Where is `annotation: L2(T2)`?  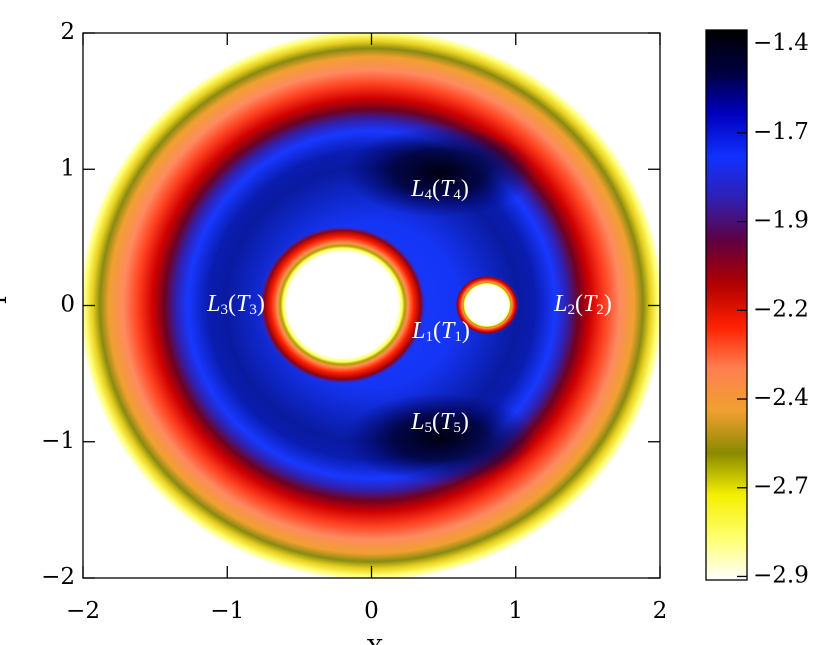
annotation: L2(T2) is located at coordinates (582, 305).